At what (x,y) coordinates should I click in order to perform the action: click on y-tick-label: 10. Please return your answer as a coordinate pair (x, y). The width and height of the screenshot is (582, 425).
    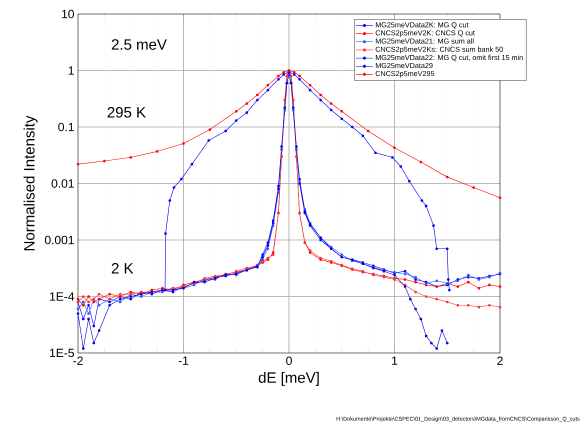
    Looking at the image, I should click on (68, 14).